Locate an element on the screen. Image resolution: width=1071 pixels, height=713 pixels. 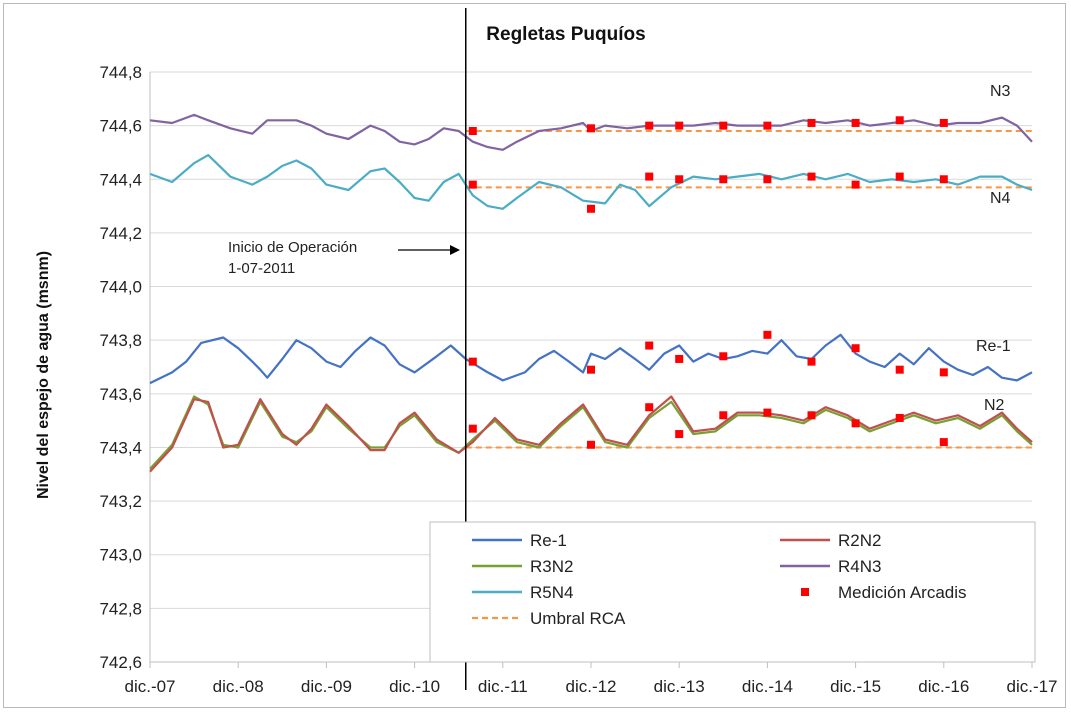
x-tick-label: dic.-13 is located at coordinates (679, 686).